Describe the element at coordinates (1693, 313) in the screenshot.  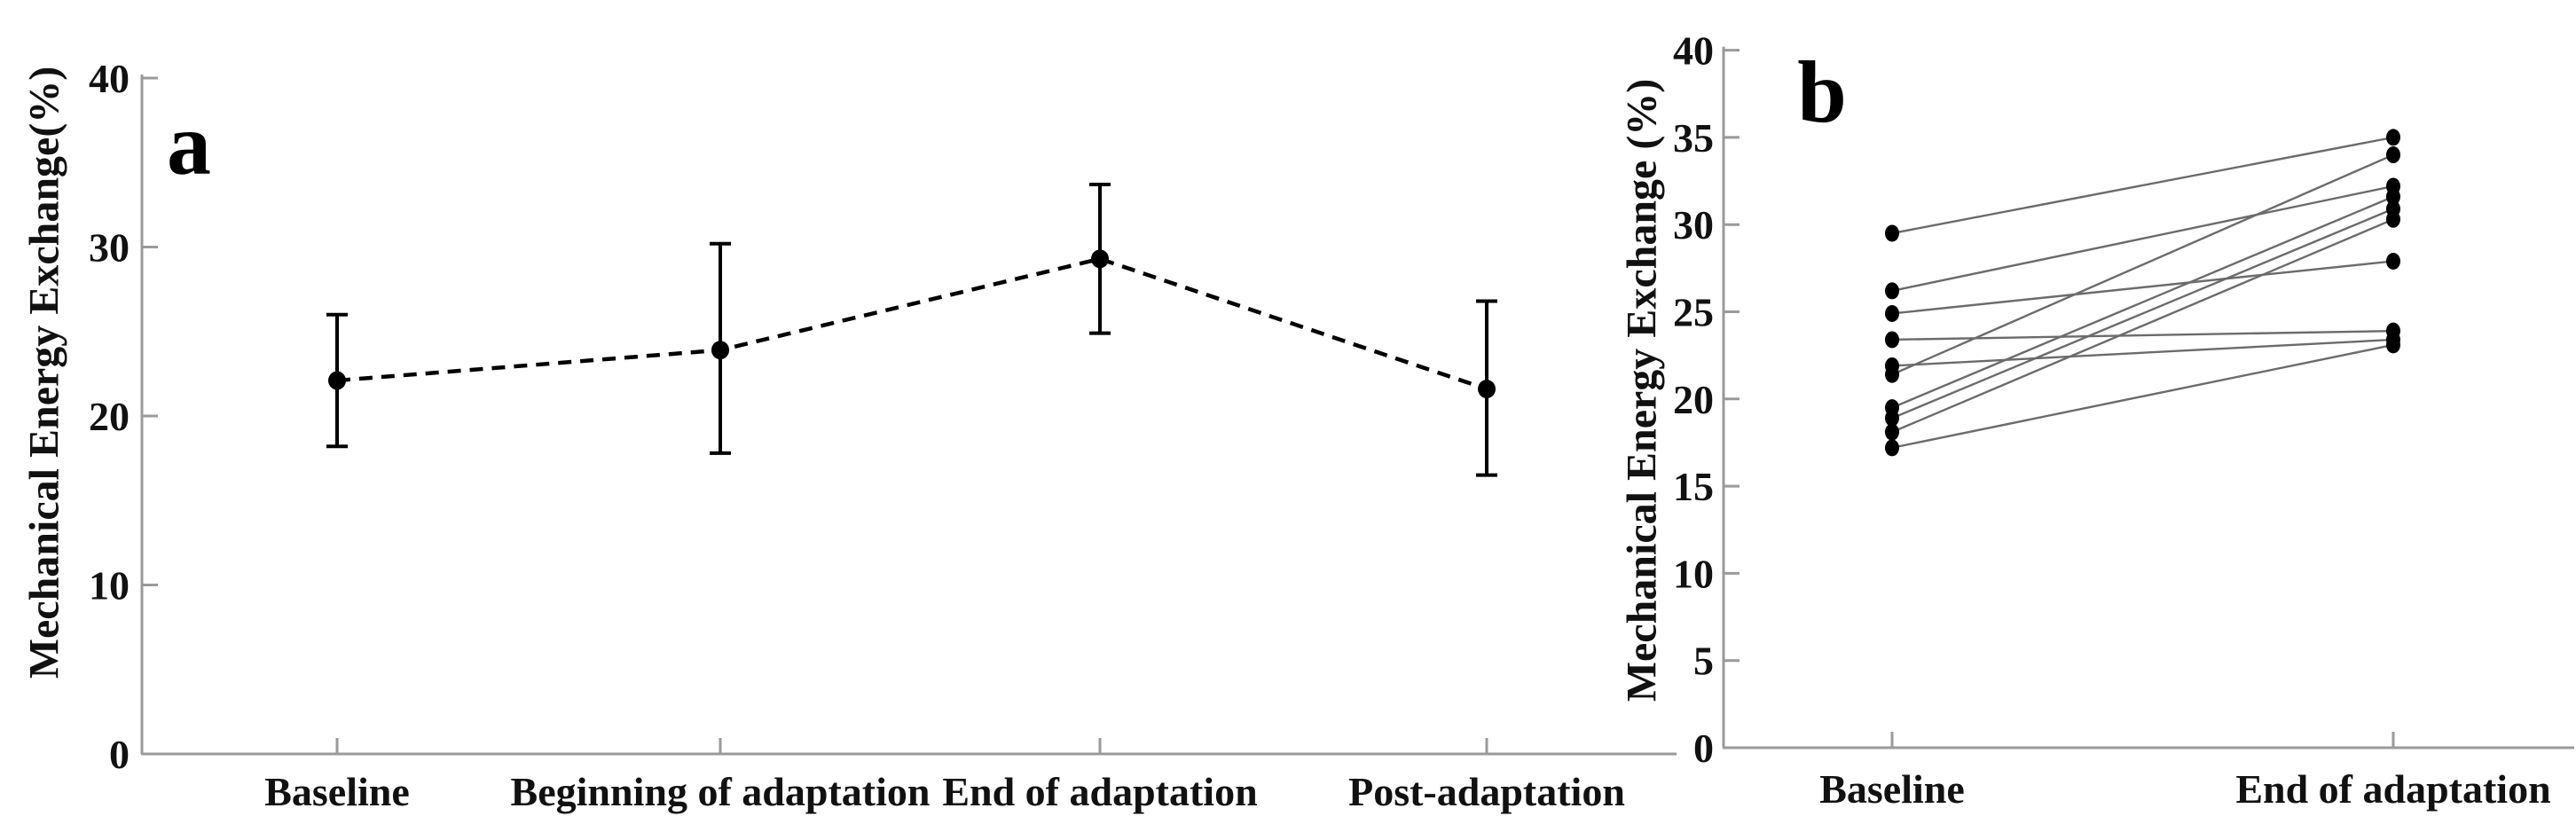
I see `panel-b-y-tick-label: 25` at that location.